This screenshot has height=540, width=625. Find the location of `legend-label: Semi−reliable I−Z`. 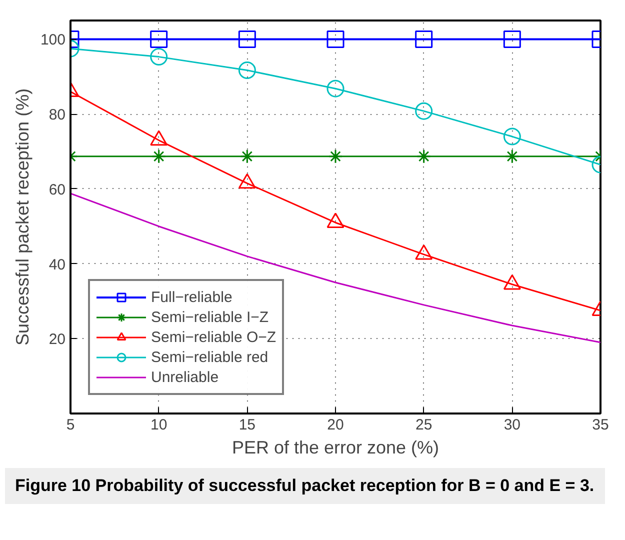

legend-label: Semi−reliable I−Z is located at coordinates (210, 317).